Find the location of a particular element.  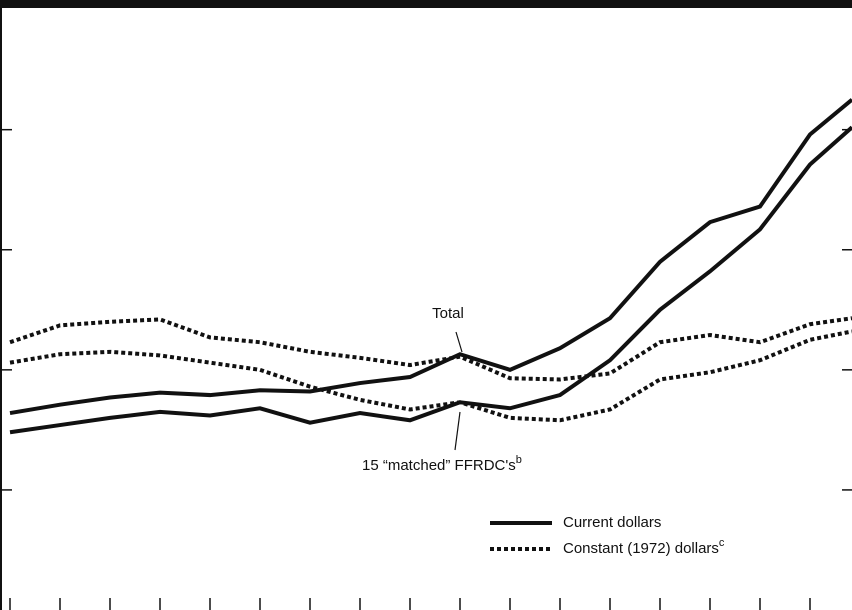

constant-dollars-line is located at coordinates (430, 349).